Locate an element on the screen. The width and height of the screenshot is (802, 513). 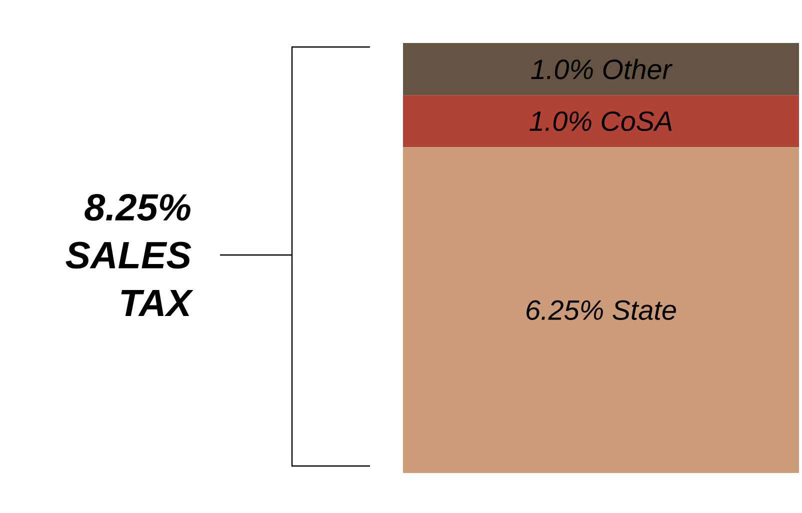
series-label: CoSA is located at coordinates (637, 121).